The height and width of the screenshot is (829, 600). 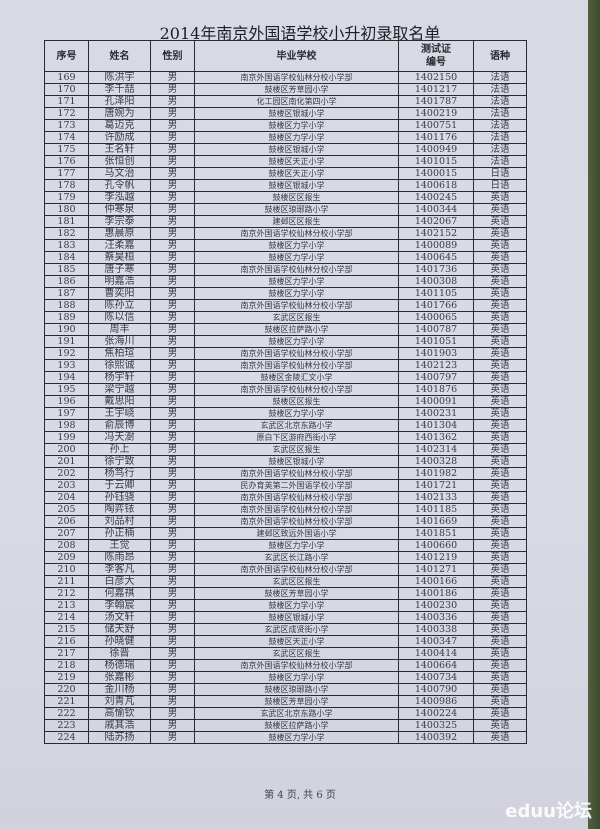 I want to click on cell-no: 200, so click(x=66, y=449).